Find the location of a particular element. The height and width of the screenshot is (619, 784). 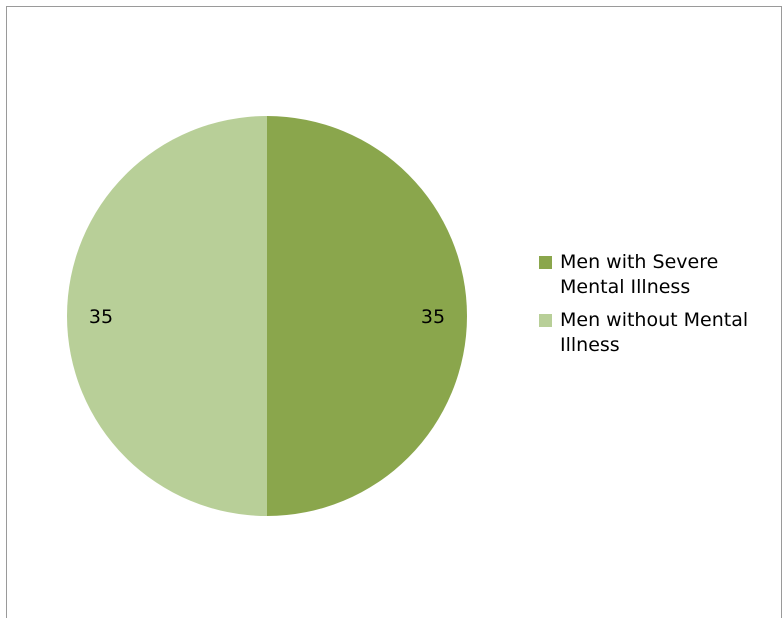

data-label-men-with-severe-mental-illness: 35 is located at coordinates (433, 317).